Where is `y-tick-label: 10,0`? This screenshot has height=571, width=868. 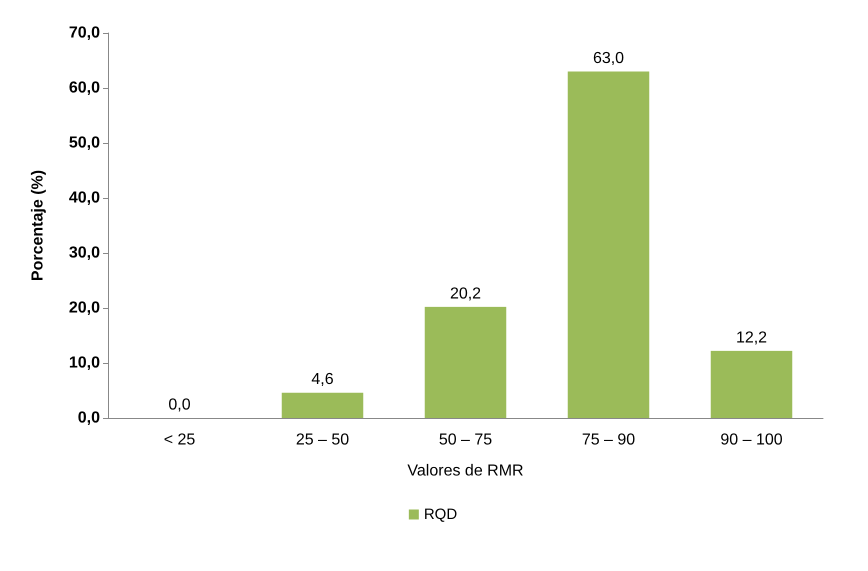
y-tick-label: 10,0 is located at coordinates (84, 363).